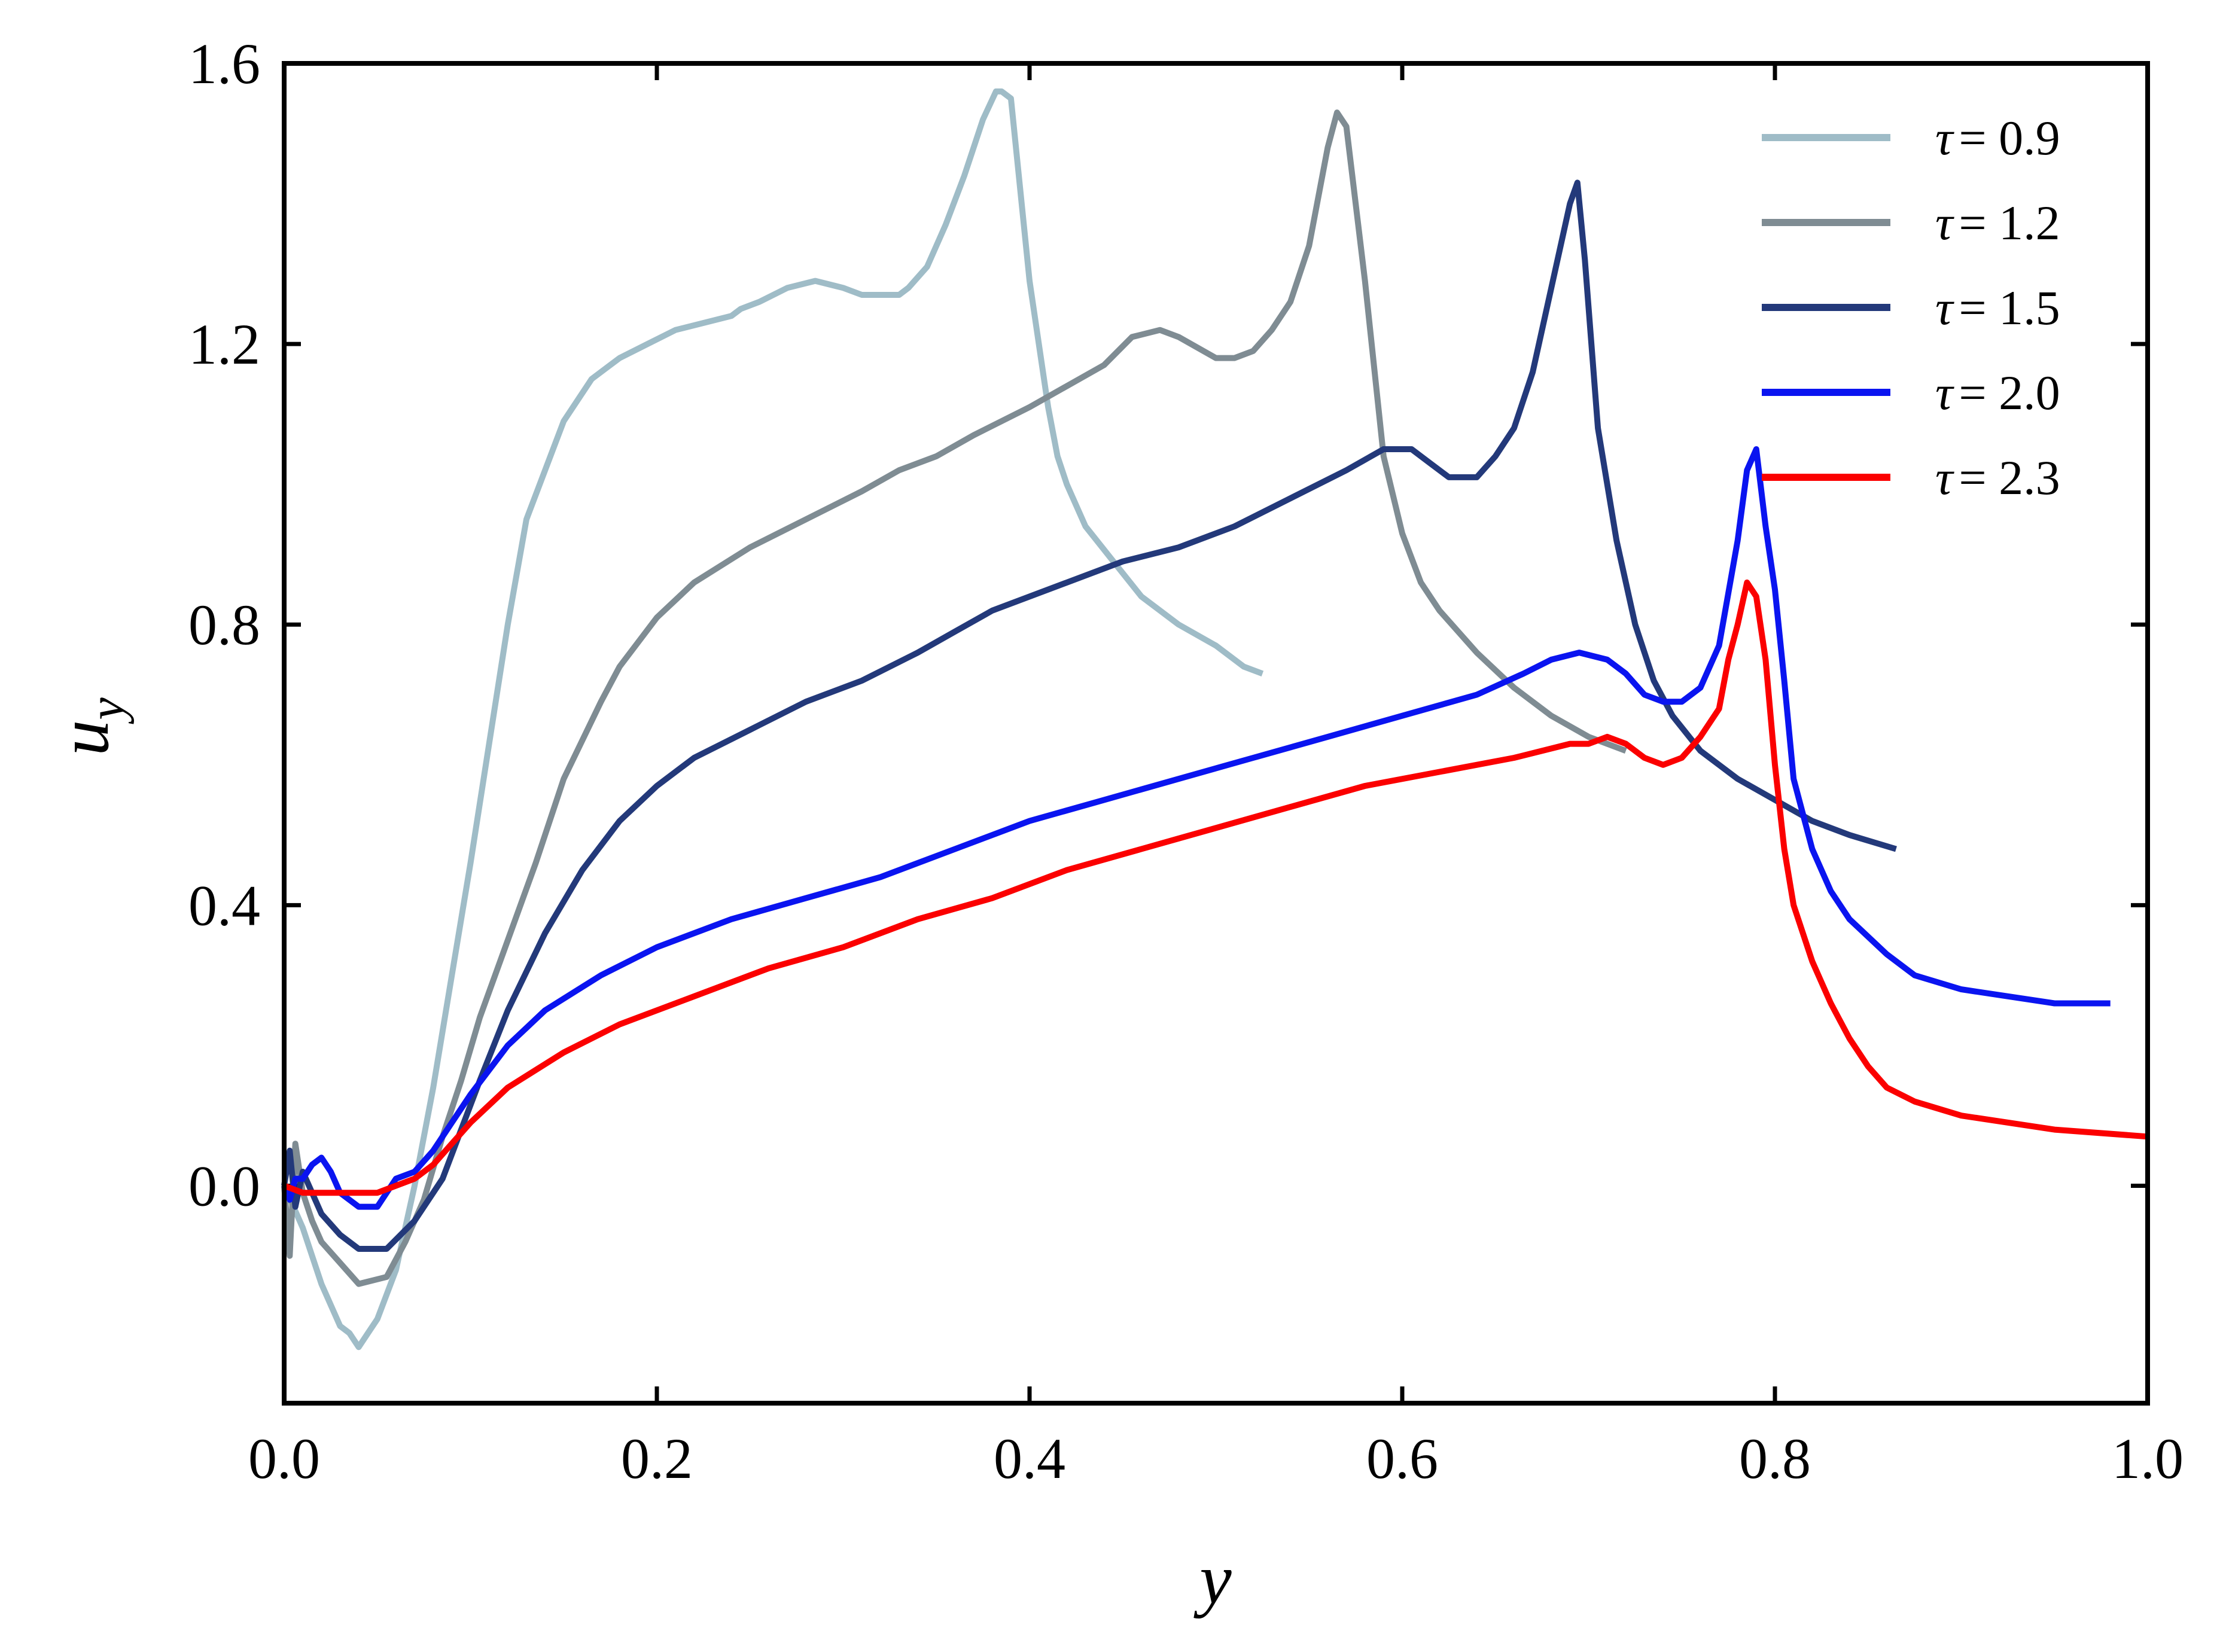  Describe the element at coordinates (107, 711) in the screenshot. I see `y-axis-title-subscript: y` at that location.